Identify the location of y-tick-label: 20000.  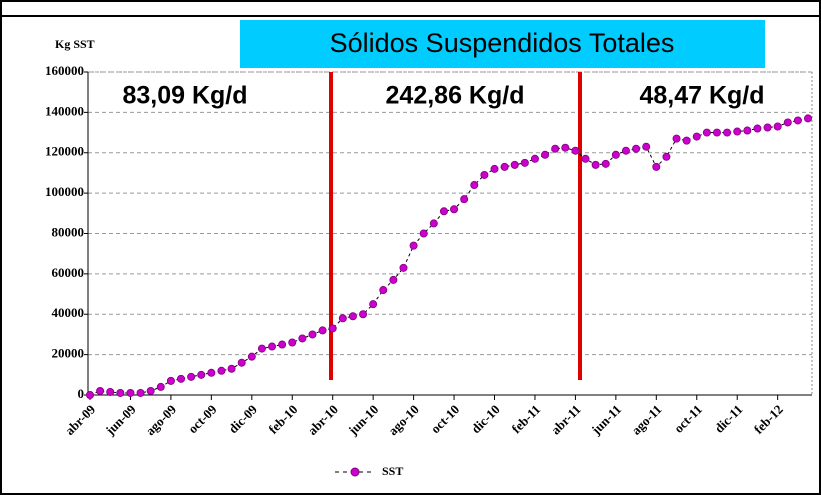
(68, 353).